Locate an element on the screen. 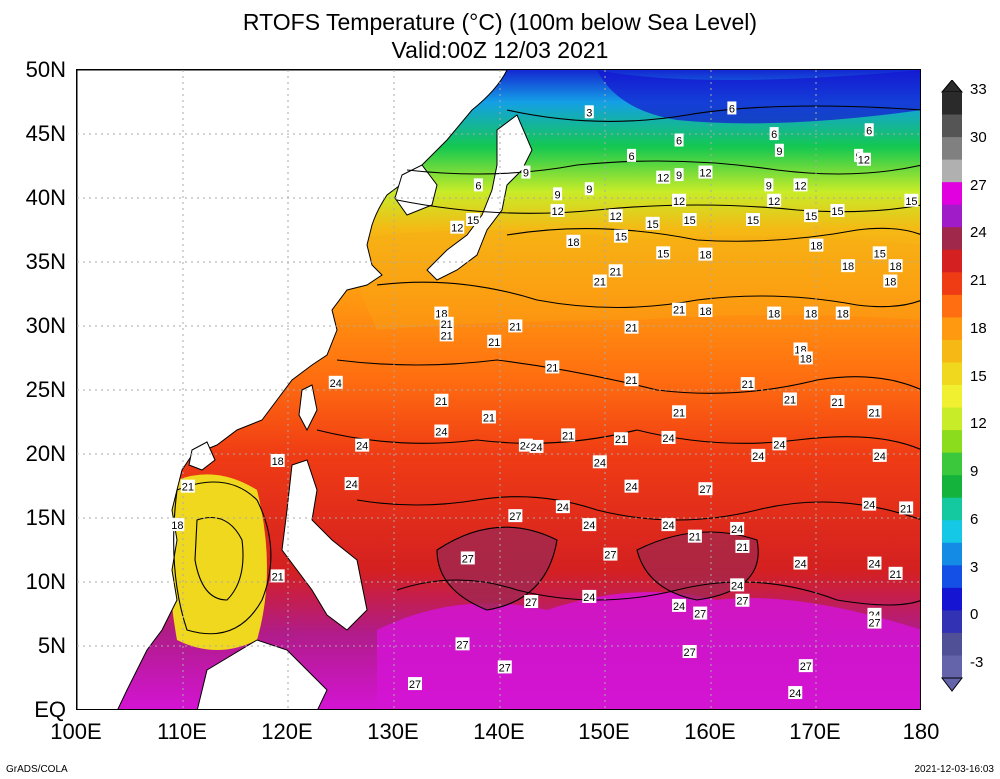 This screenshot has width=1000, height=779. contour-value-label: 12 is located at coordinates (557, 211).